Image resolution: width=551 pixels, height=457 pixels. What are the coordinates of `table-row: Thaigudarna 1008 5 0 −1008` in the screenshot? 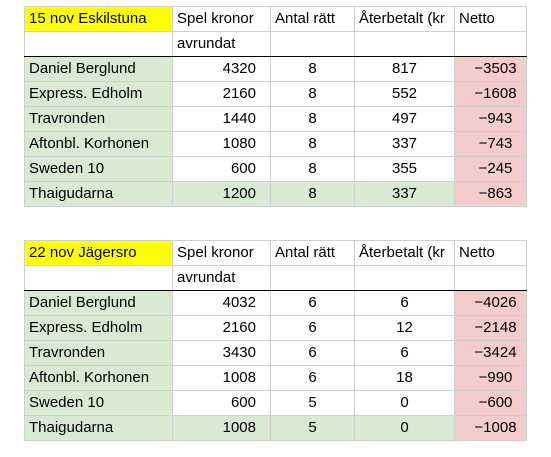 It's located at (275, 428).